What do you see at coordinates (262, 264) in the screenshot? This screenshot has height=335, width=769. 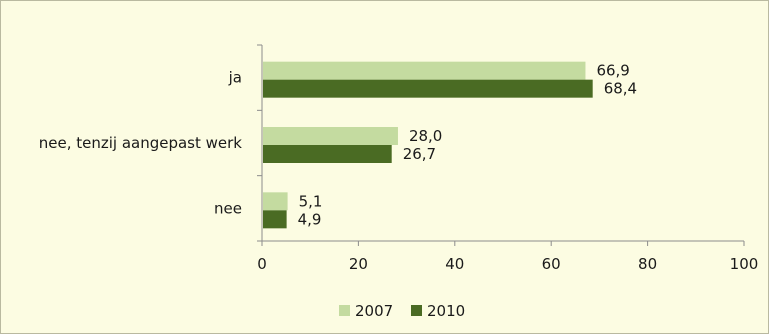 I see `x-tick-label: 0` at bounding box center [262, 264].